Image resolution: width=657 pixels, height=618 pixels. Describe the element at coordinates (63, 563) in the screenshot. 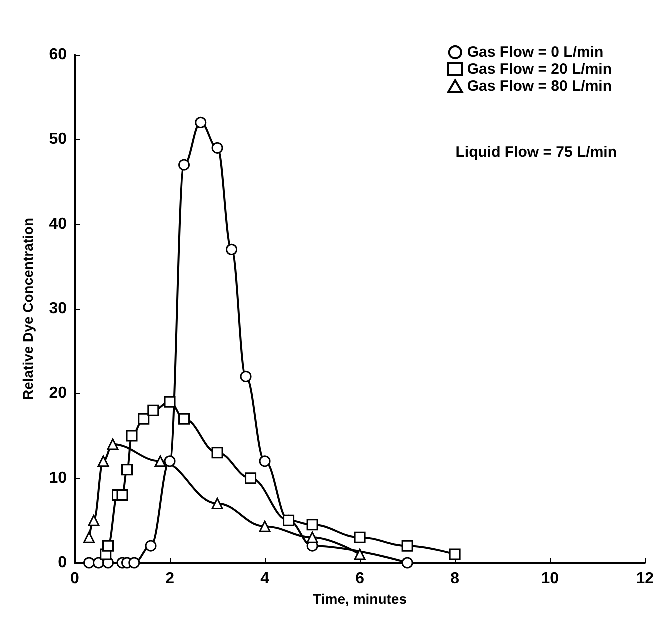

I see `y-tick-label: 0` at that location.